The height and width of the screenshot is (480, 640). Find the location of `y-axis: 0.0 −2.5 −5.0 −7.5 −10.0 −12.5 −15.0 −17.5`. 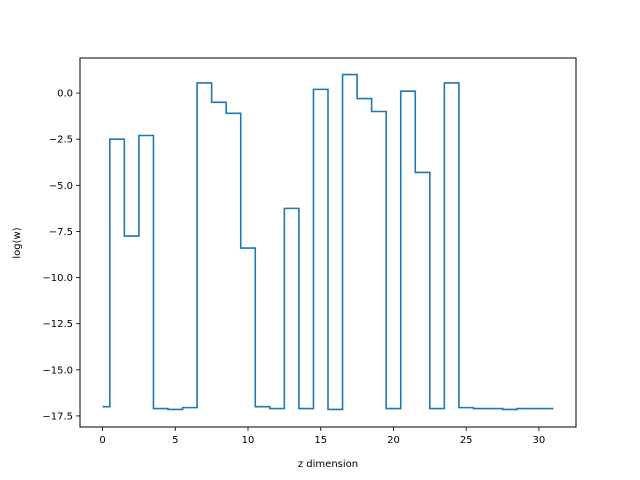

y-axis: 0.0 −2.5 −5.0 −7.5 −10.0 −12.5 −15.0 −17.5 is located at coordinates (61, 255).